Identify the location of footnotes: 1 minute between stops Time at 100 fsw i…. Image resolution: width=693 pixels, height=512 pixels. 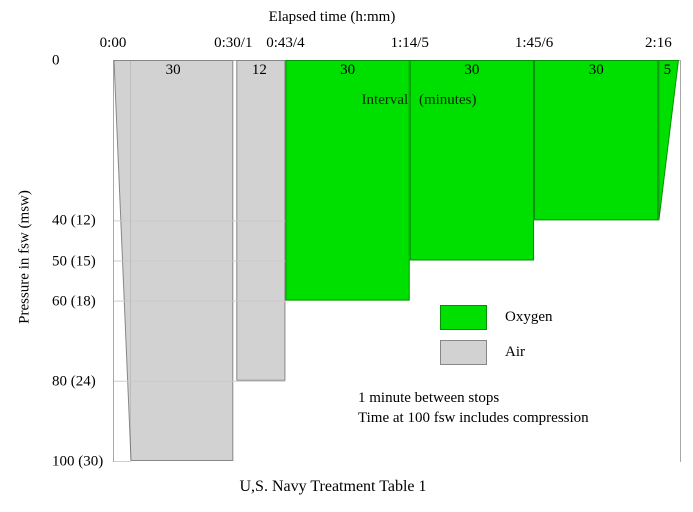
(473, 408).